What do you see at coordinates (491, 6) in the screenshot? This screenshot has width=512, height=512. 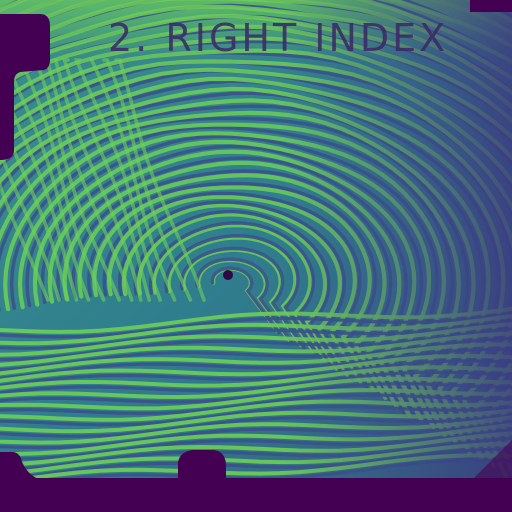 I see `right-top-edge` at bounding box center [491, 6].